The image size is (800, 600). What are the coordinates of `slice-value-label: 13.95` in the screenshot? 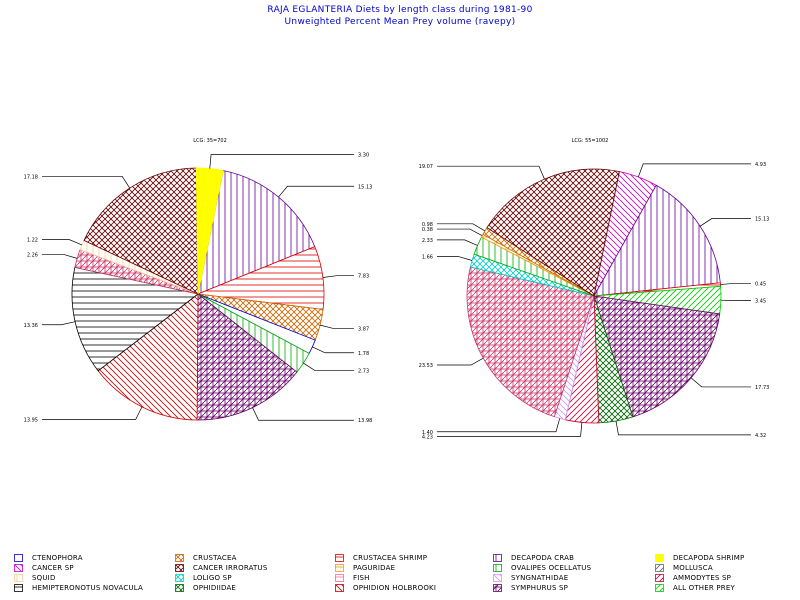 It's located at (31, 420).